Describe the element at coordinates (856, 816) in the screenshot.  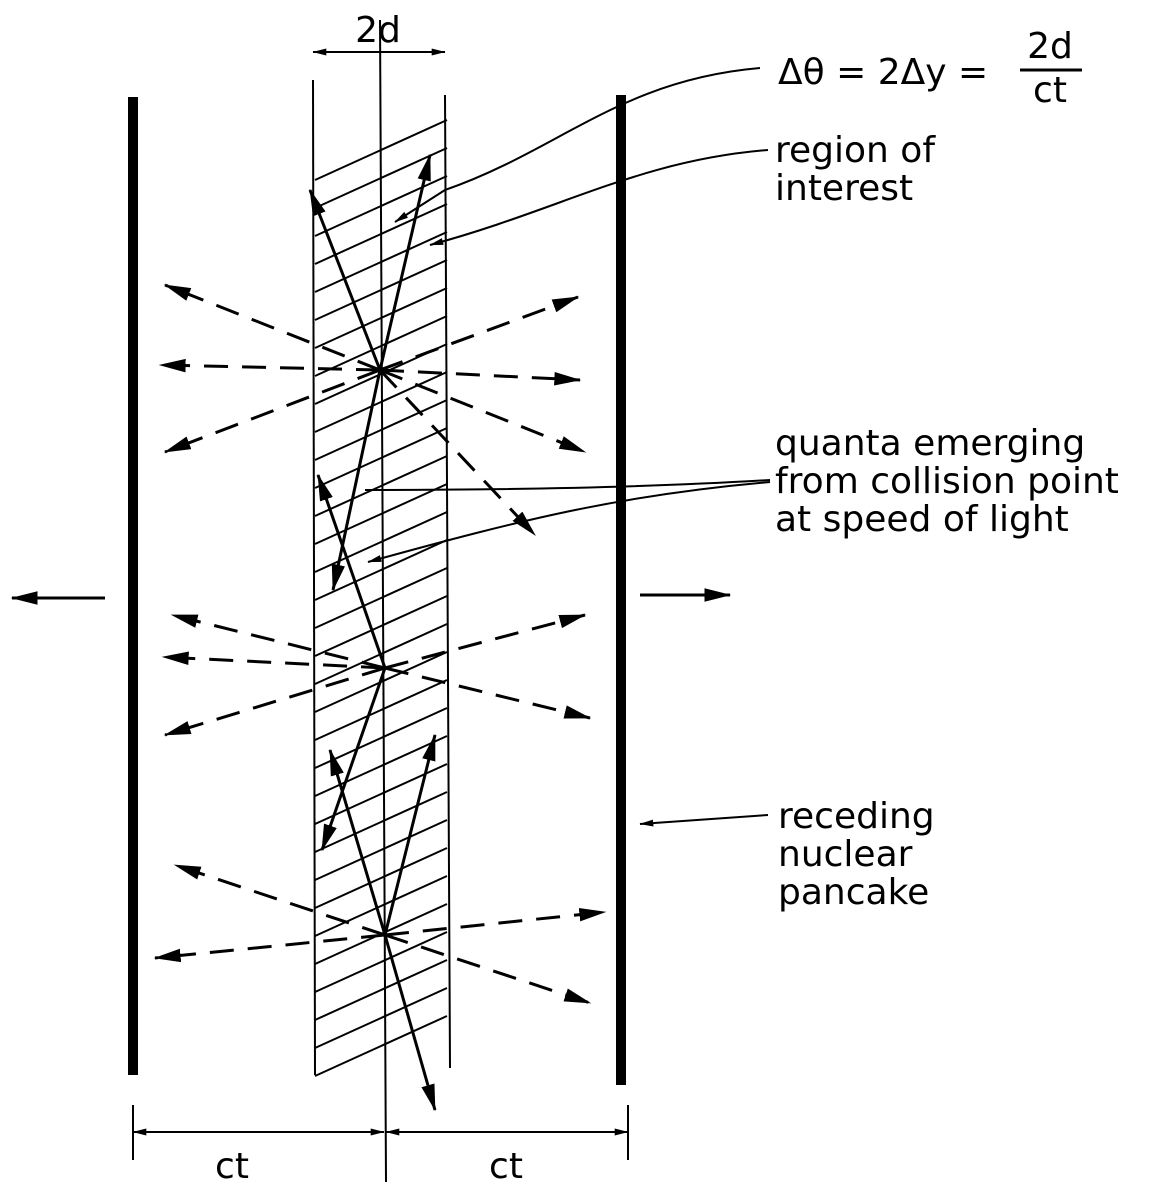
I see `label-line: receding` at that location.